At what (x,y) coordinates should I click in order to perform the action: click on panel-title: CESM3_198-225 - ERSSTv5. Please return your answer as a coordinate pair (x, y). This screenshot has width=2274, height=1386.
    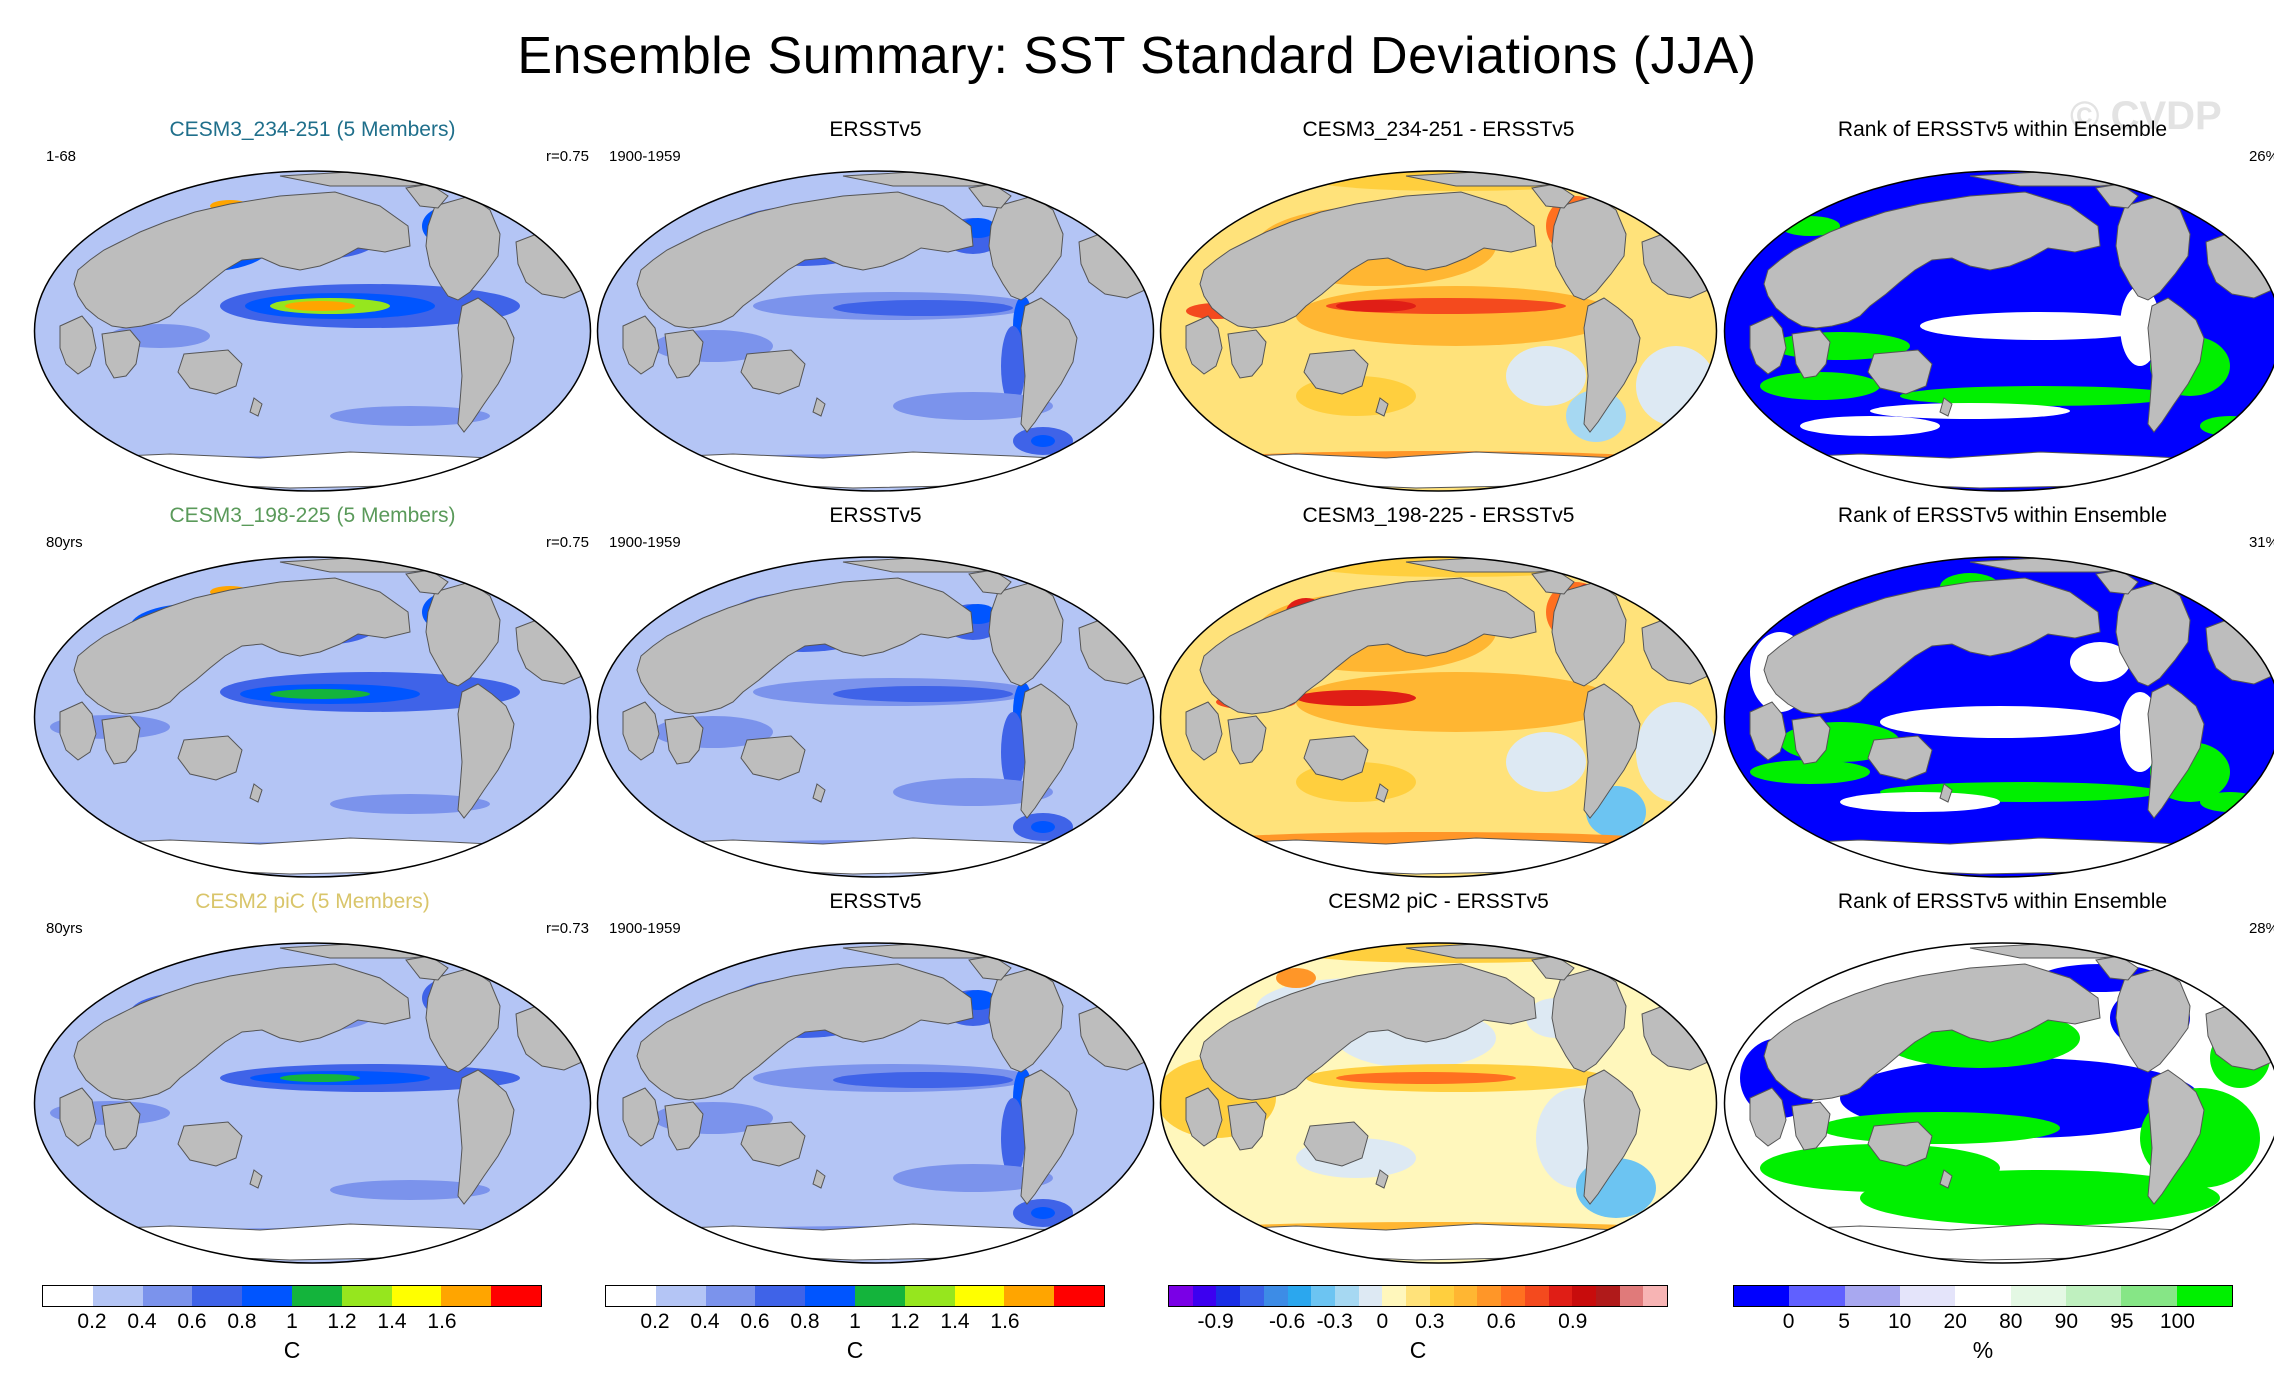
    Looking at the image, I should click on (1438, 515).